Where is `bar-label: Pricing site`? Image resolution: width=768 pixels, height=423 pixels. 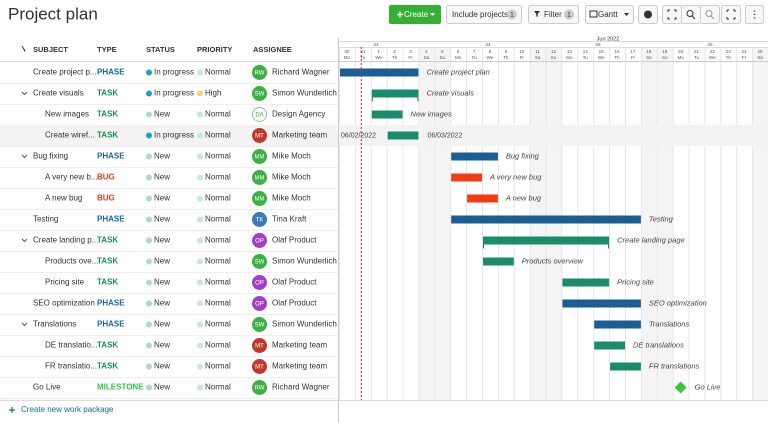
bar-label: Pricing site is located at coordinates (635, 281).